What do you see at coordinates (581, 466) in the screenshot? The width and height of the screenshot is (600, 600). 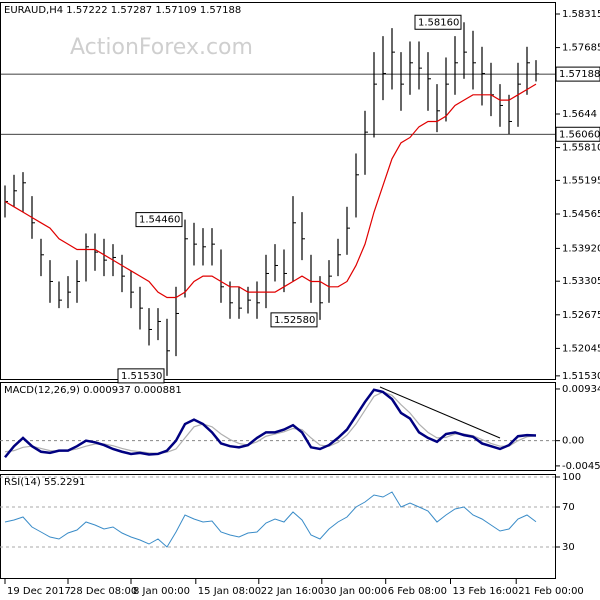 I see `y-tick-label: -0.00456` at bounding box center [581, 466].